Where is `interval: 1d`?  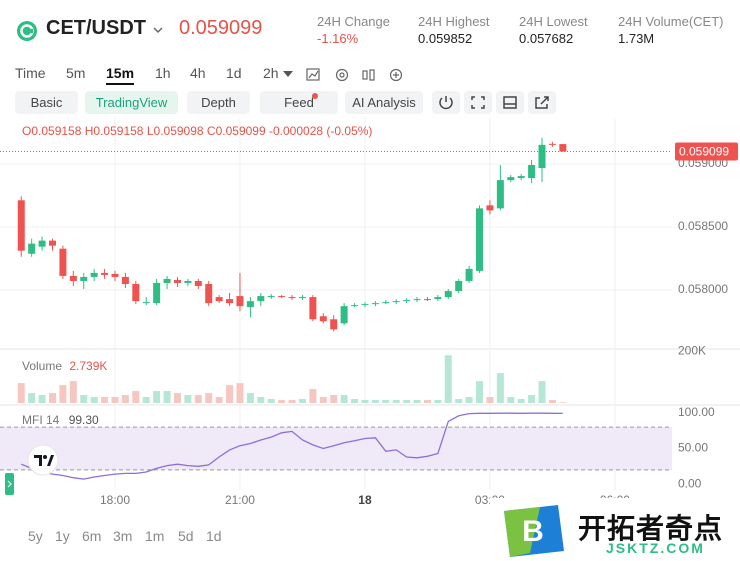
interval: 1d is located at coordinates (234, 73).